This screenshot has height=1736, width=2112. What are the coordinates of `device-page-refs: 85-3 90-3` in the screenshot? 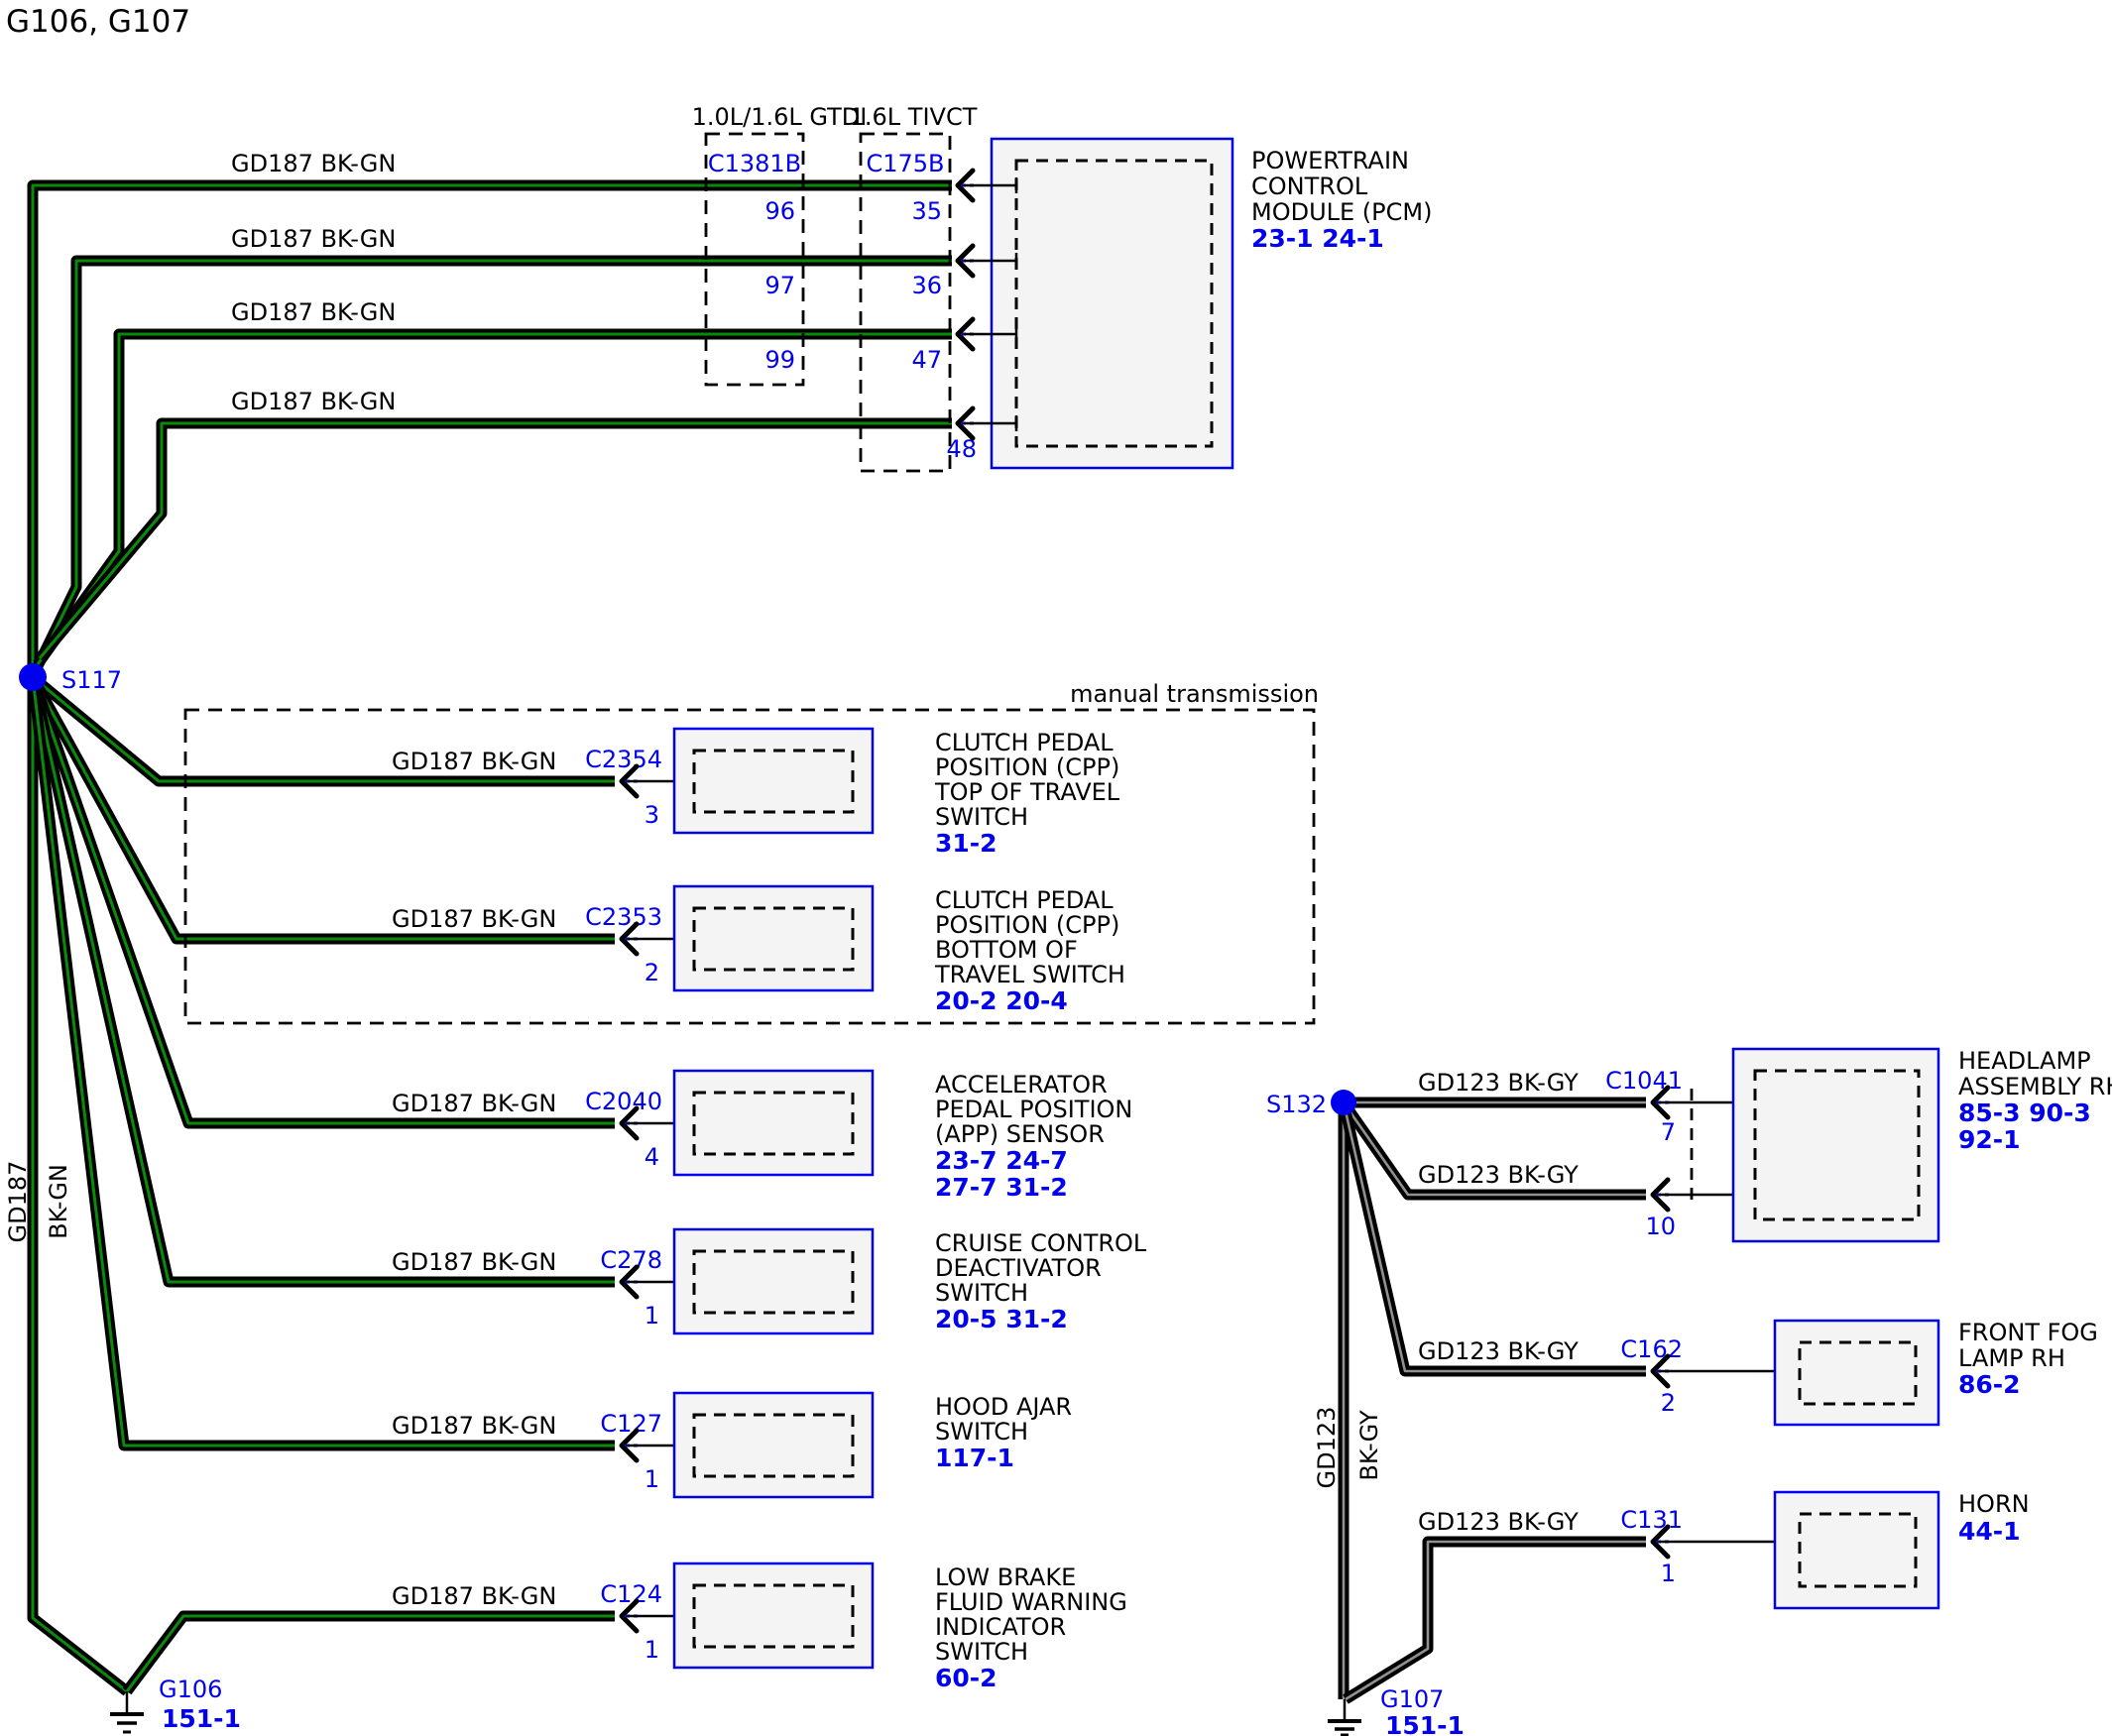 It's located at (2025, 1113).